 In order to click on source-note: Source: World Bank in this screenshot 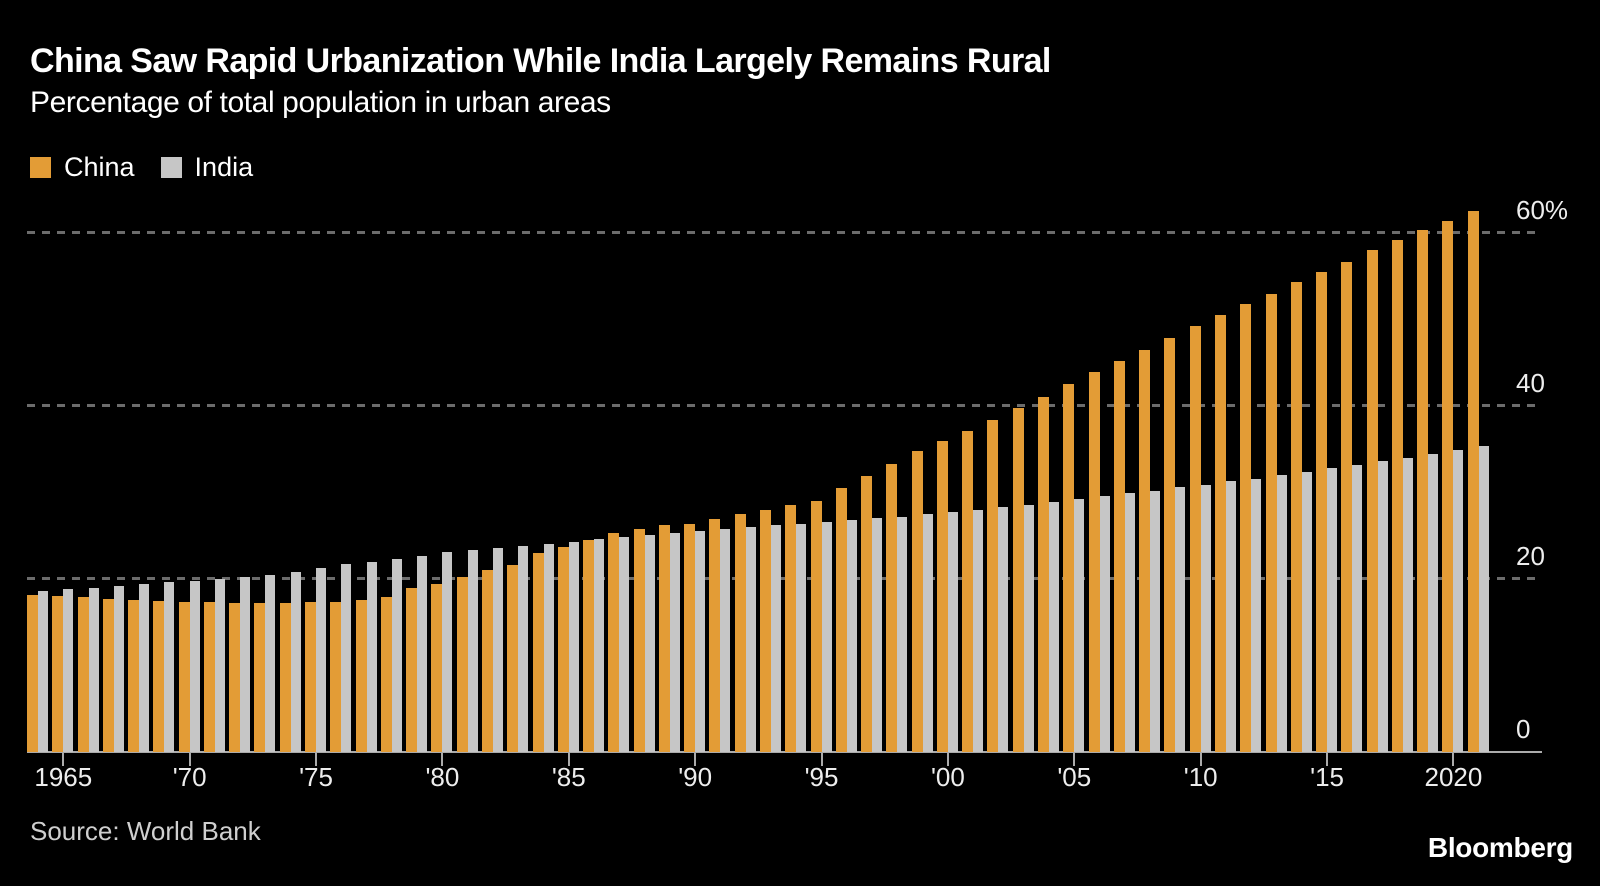, I will do `click(145, 831)`.